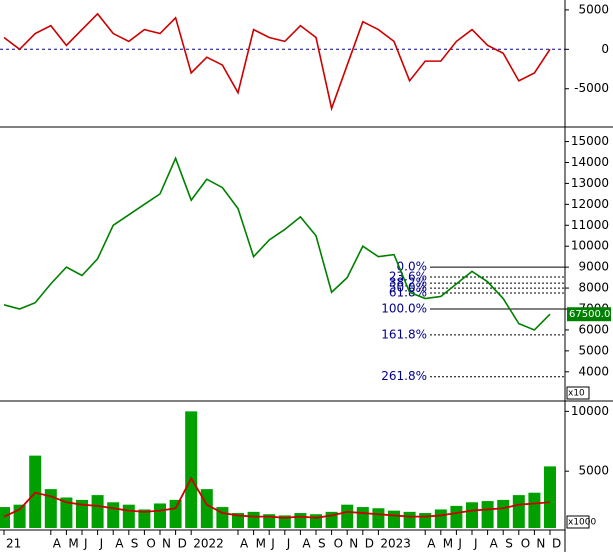  Describe the element at coordinates (404, 309) in the screenshot. I see `fib-label: 100.0%` at that location.